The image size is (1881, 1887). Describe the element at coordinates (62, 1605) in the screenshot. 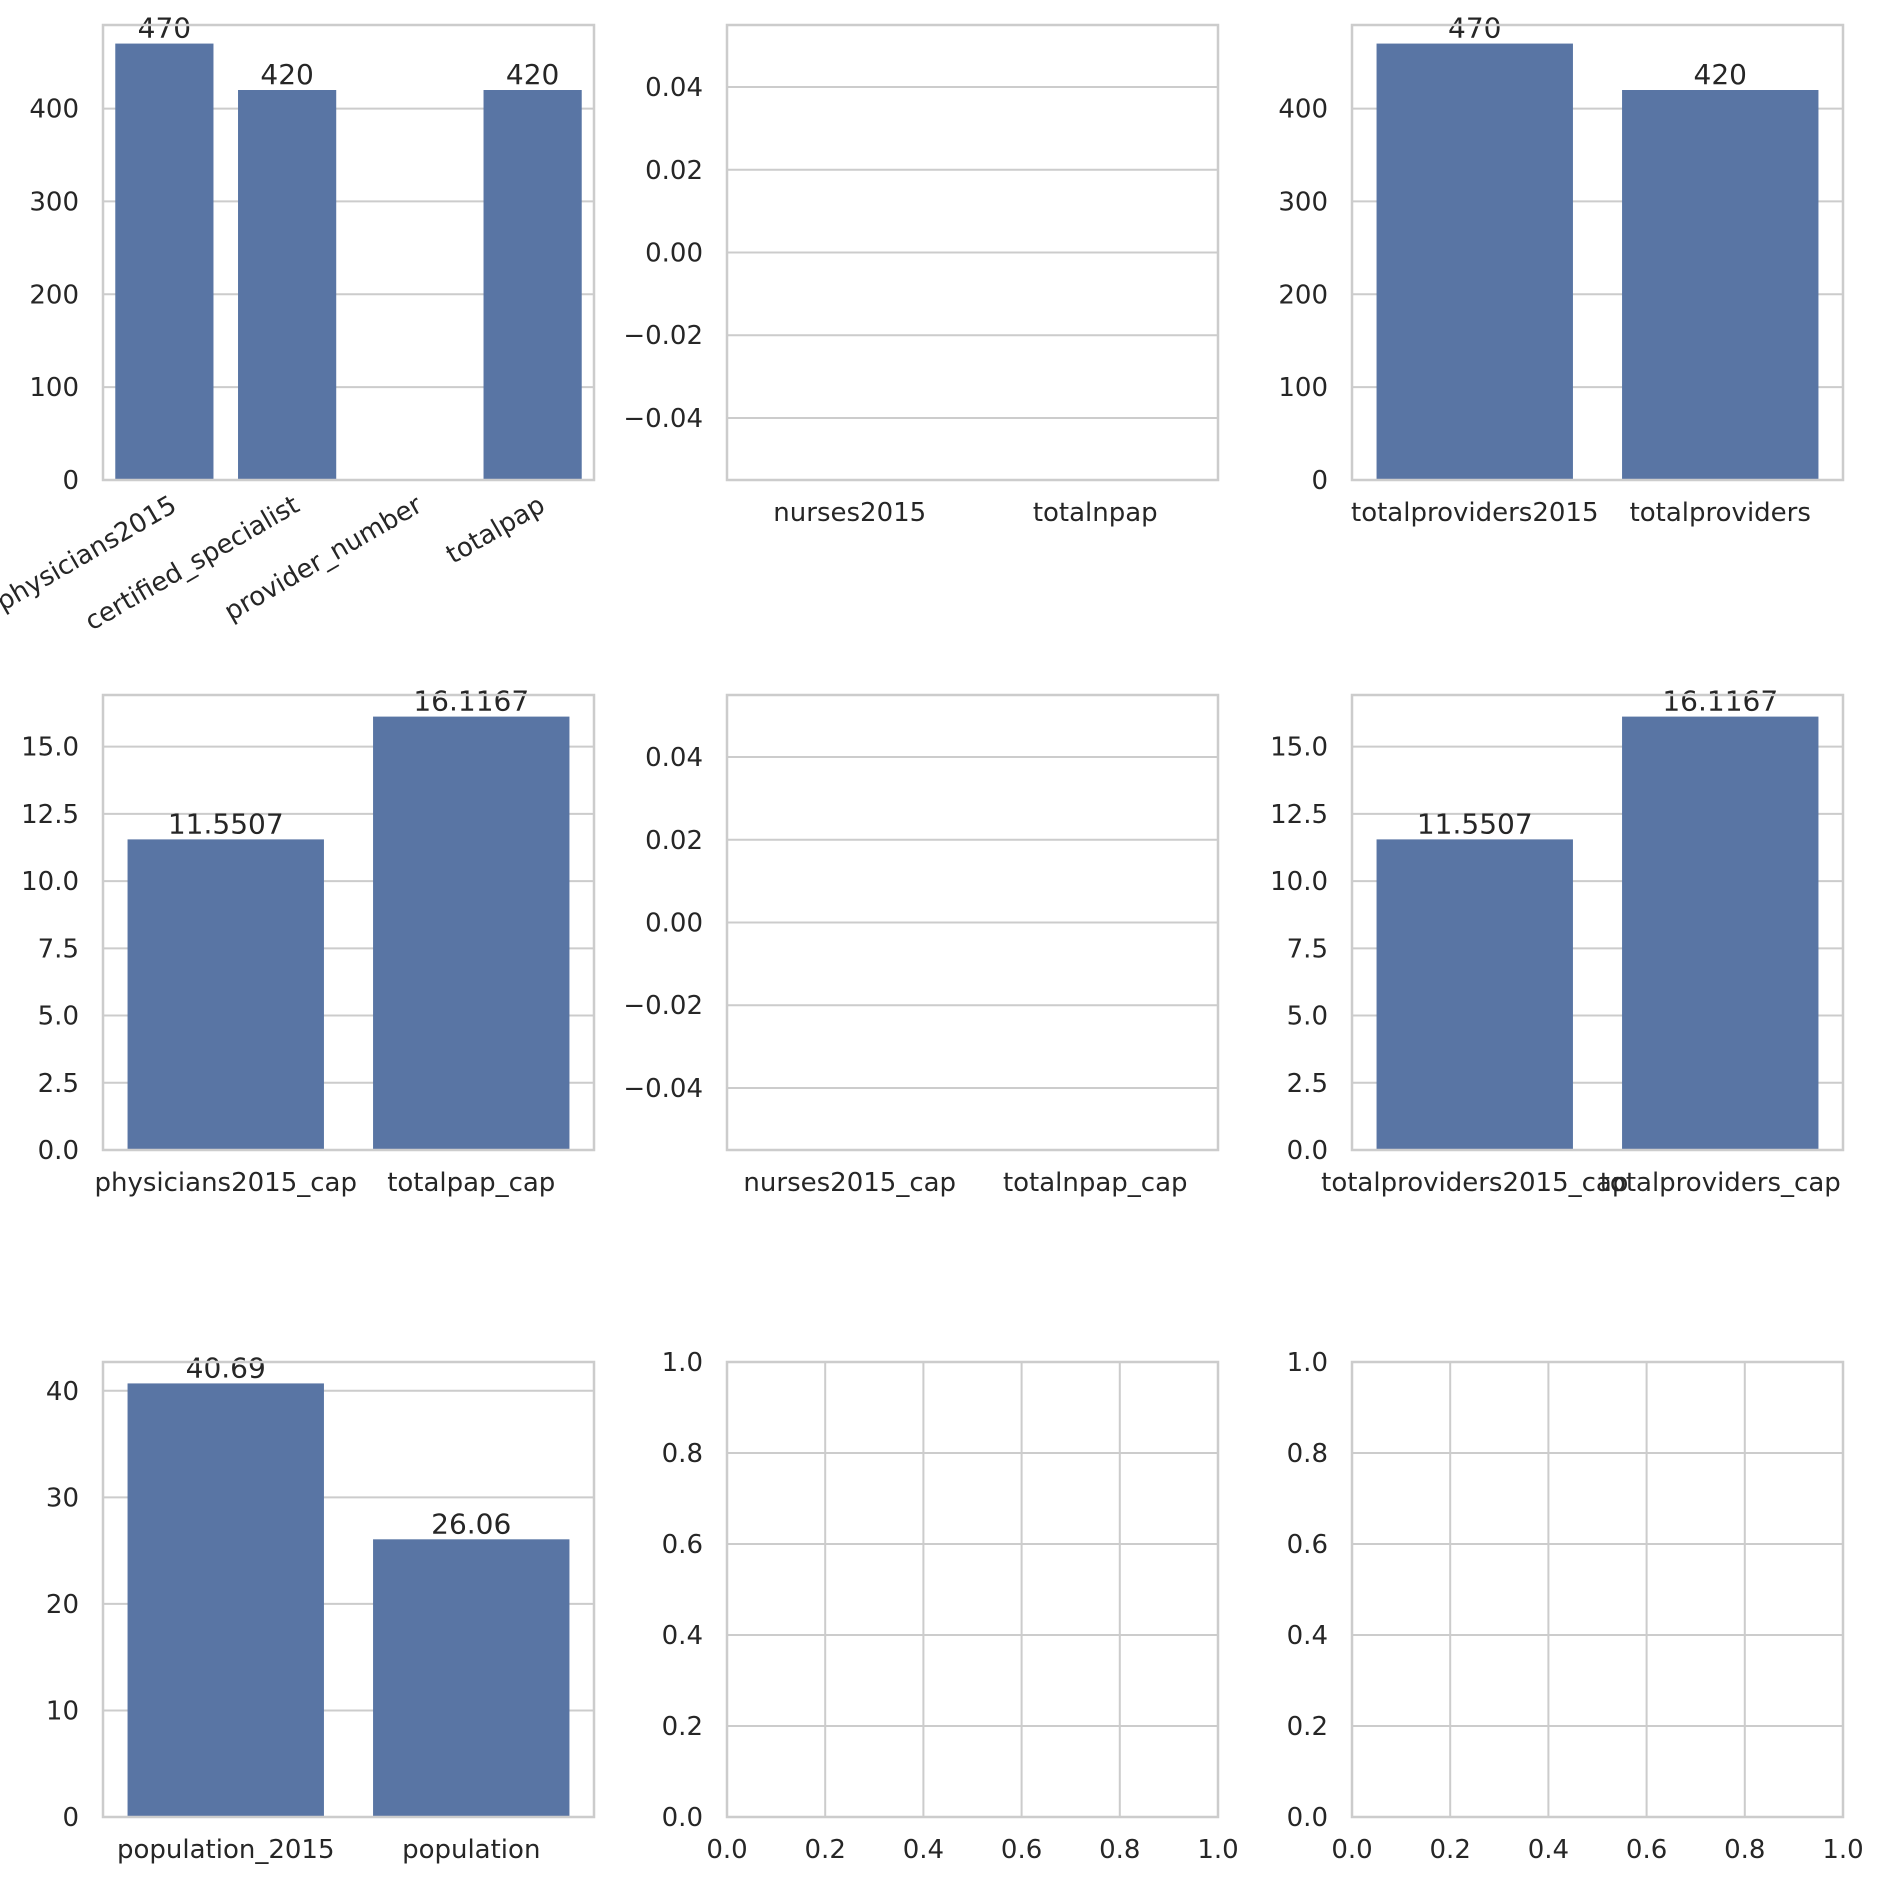

I see `y-tick-label: 20` at that location.